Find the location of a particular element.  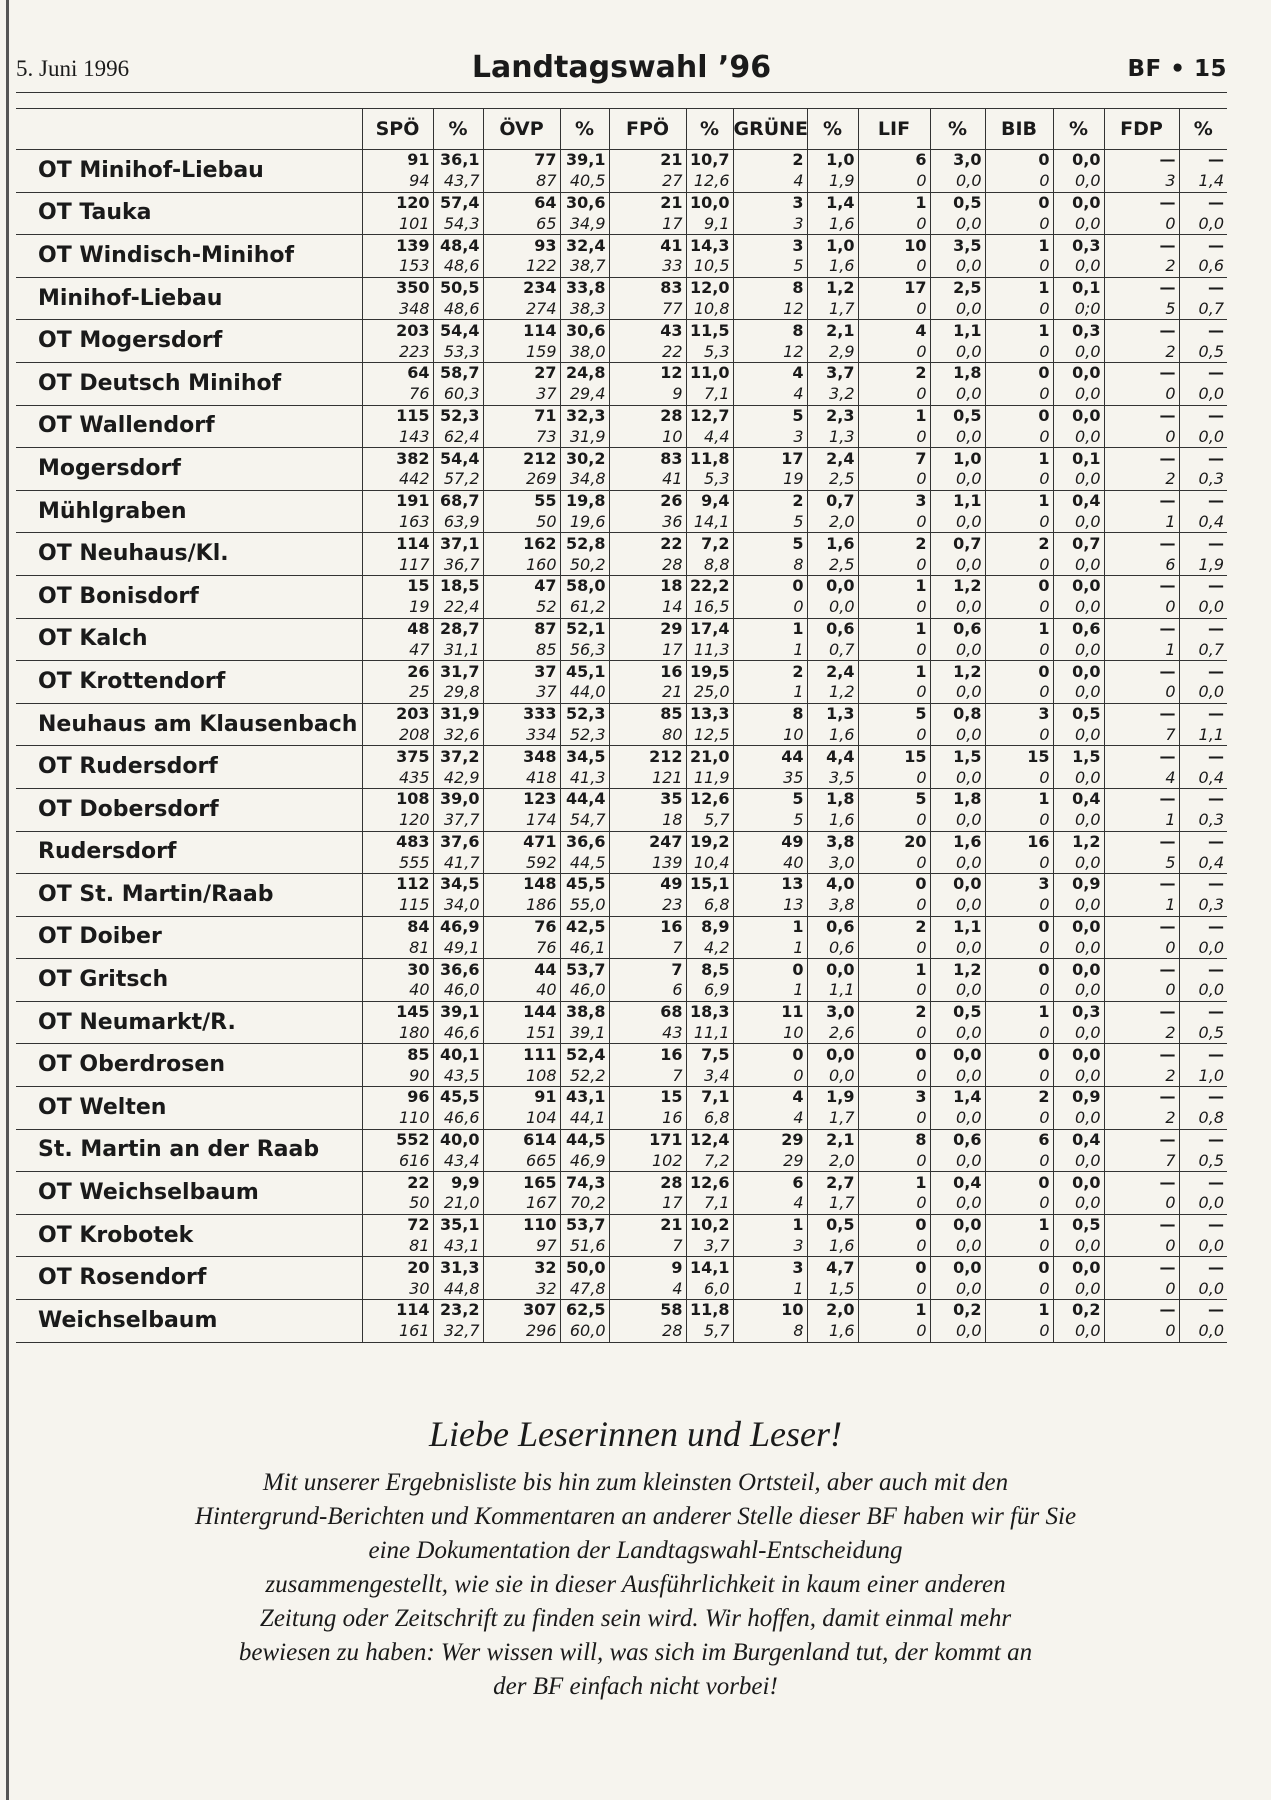

cell-1996: 333 is located at coordinates (521, 714).